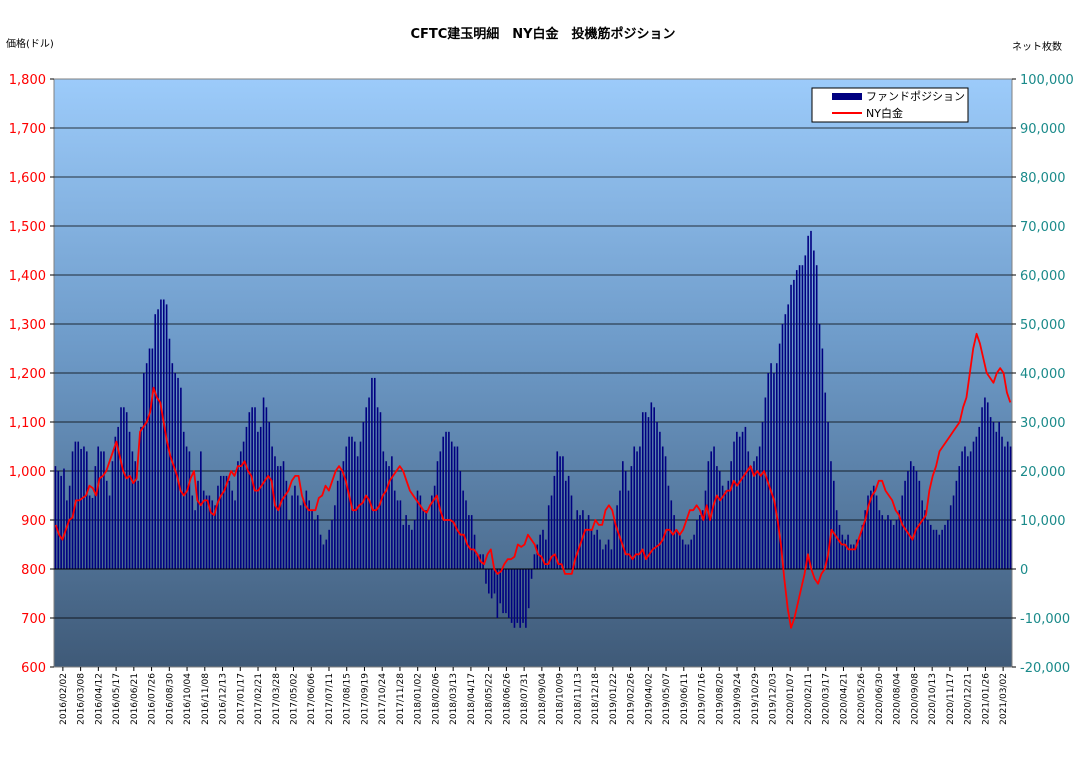 The width and height of the screenshot is (1086, 758). Describe the element at coordinates (241, 699) in the screenshot. I see `x-tick-label: 2017/01/17` at that location.